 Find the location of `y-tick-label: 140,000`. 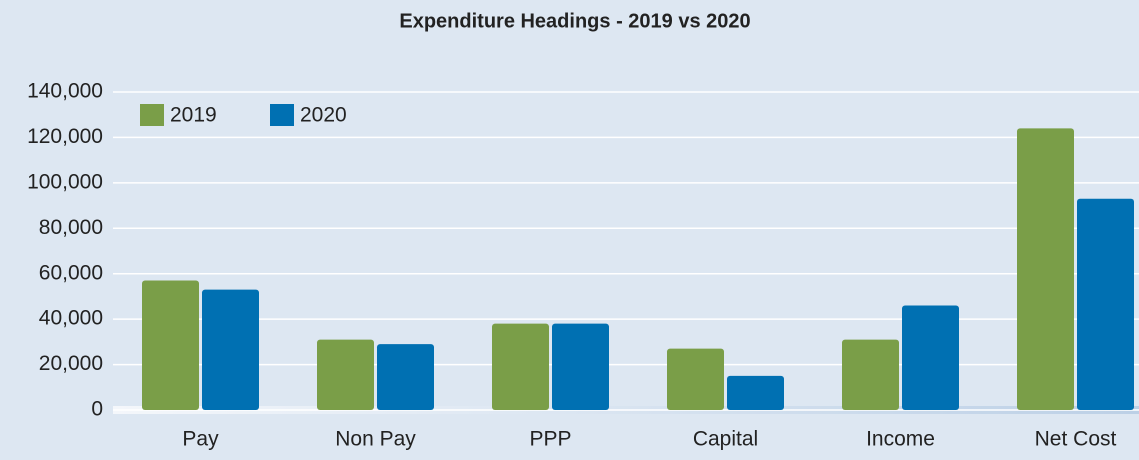

y-tick-label: 140,000 is located at coordinates (65, 91).